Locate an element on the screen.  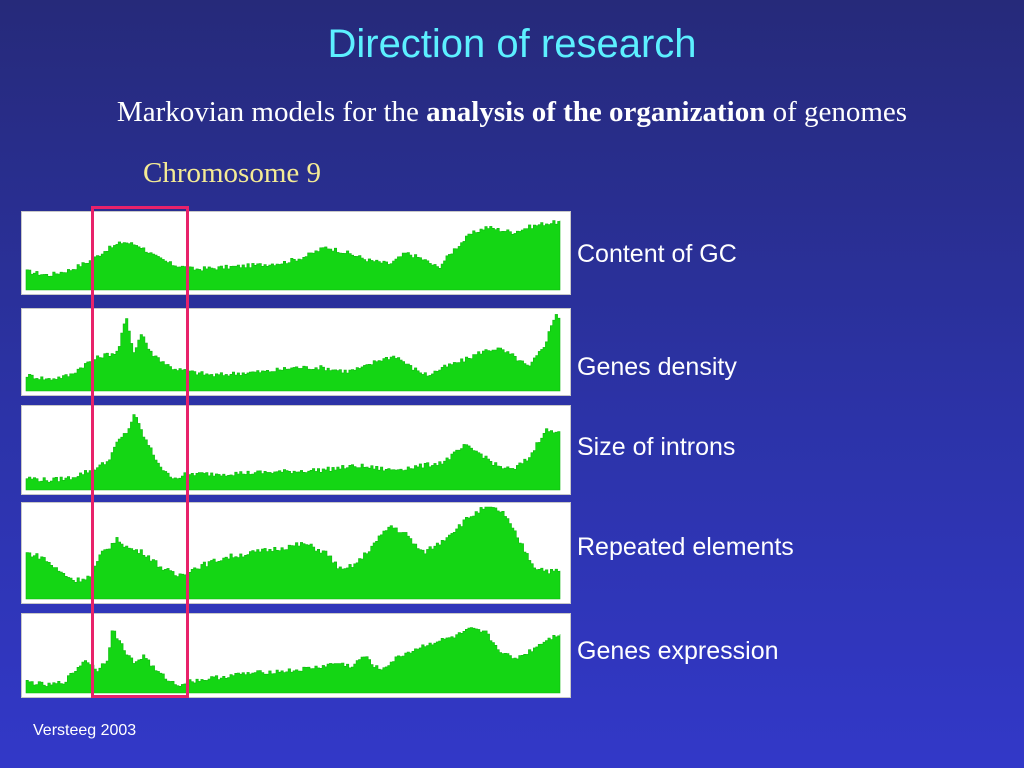
slide-title: Direction of research is located at coordinates (512, 44).